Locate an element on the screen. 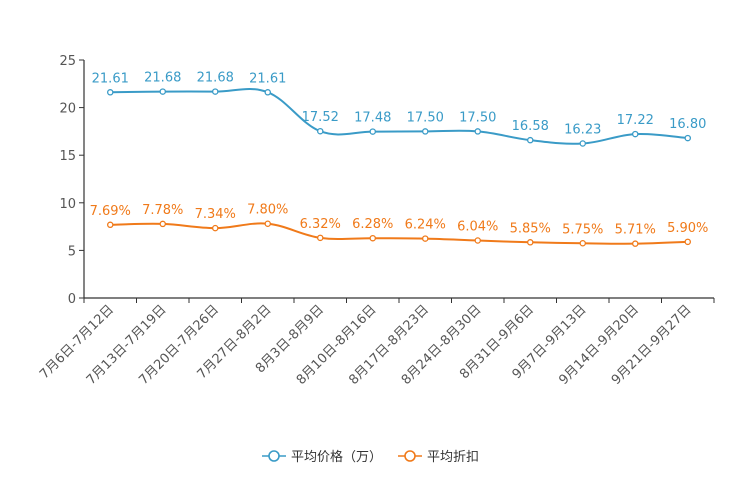 The width and height of the screenshot is (744, 496). data-label: 16.23 is located at coordinates (582, 129).